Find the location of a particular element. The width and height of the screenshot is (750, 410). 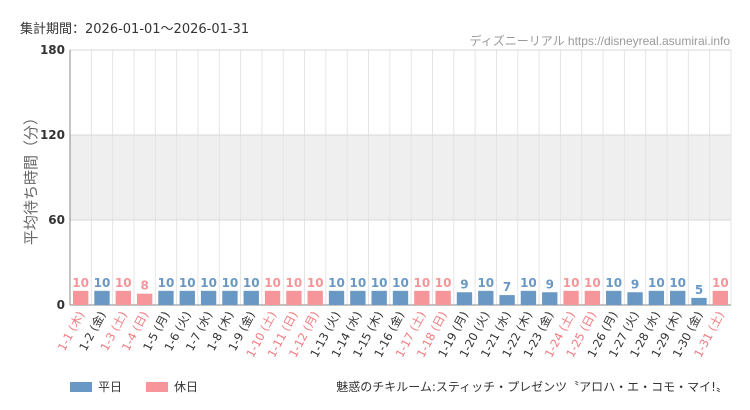

data-label: 8 is located at coordinates (144, 286).